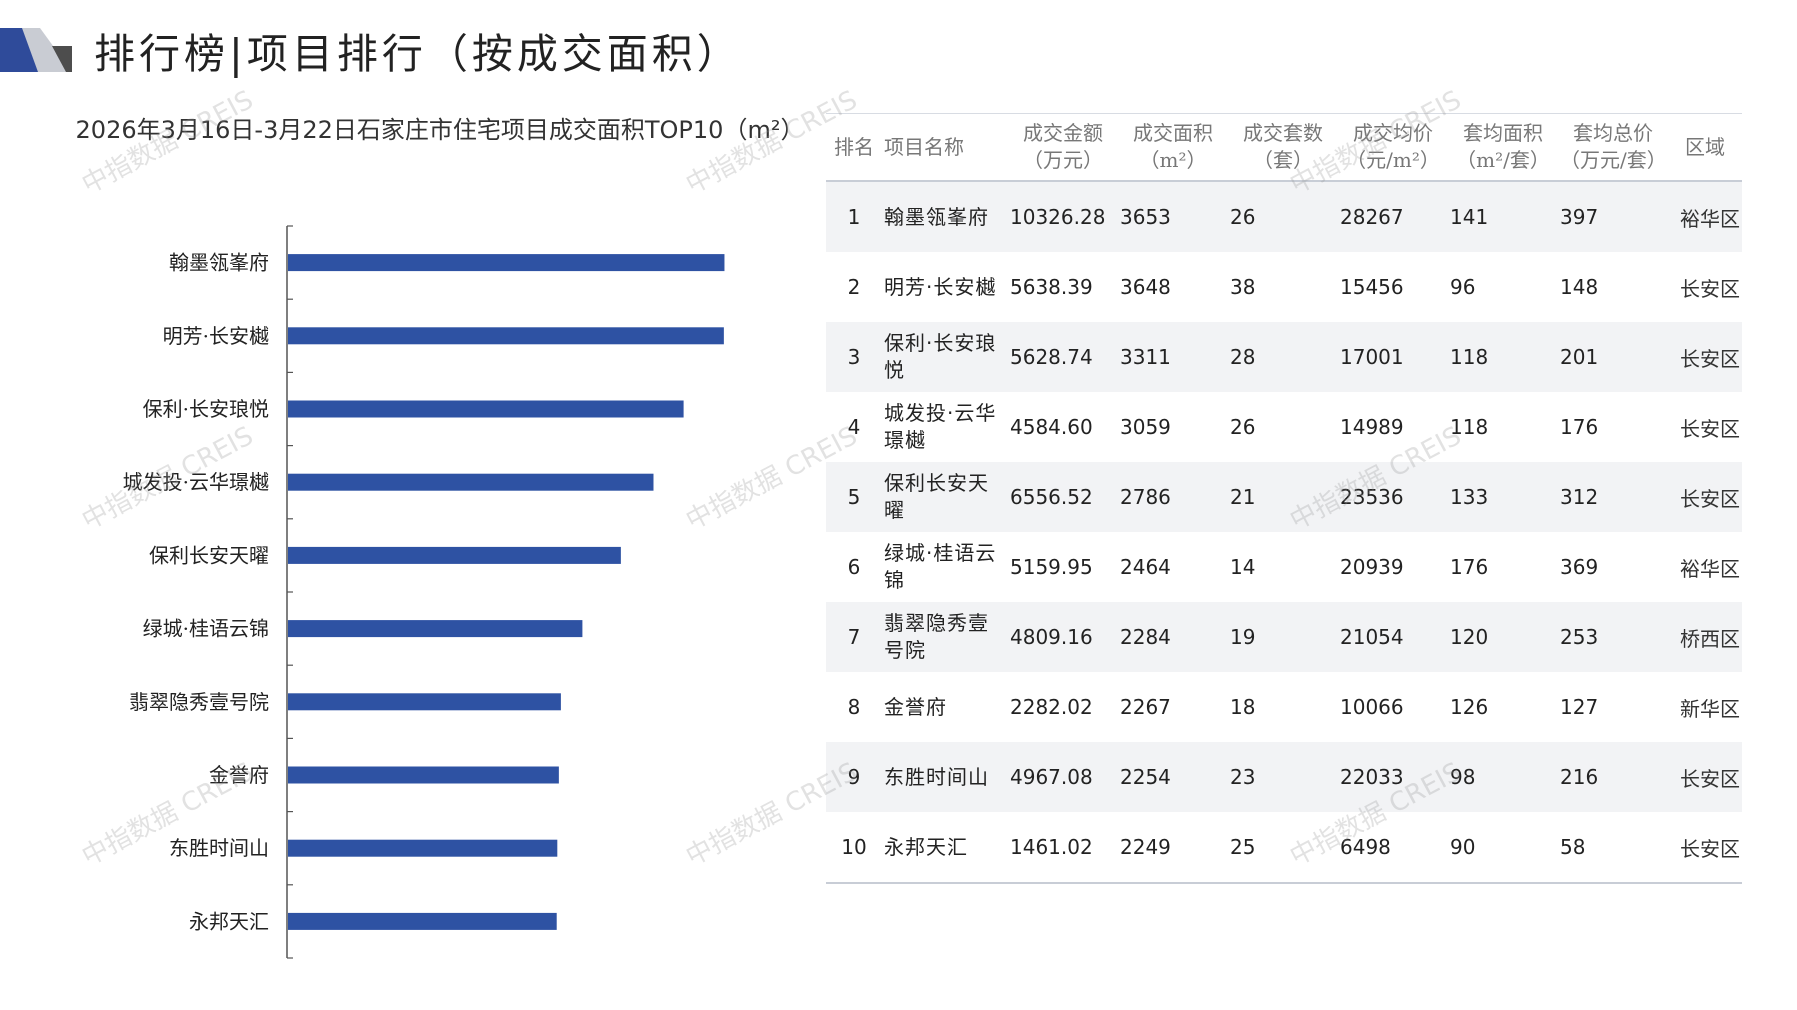  Describe the element at coordinates (915, 706) in the screenshot. I see `project-name-cell: 金誉府` at that location.